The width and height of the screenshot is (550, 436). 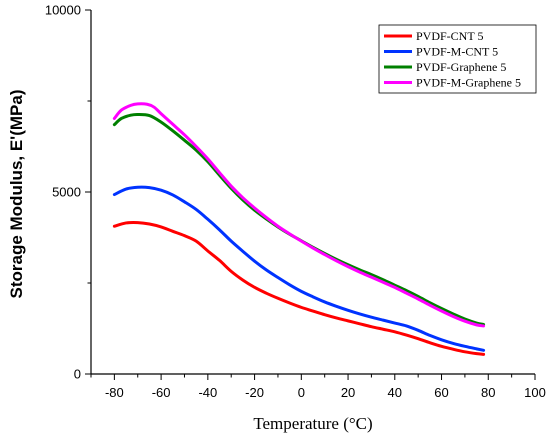 I want to click on y-tick-label: 0, so click(x=77, y=374).